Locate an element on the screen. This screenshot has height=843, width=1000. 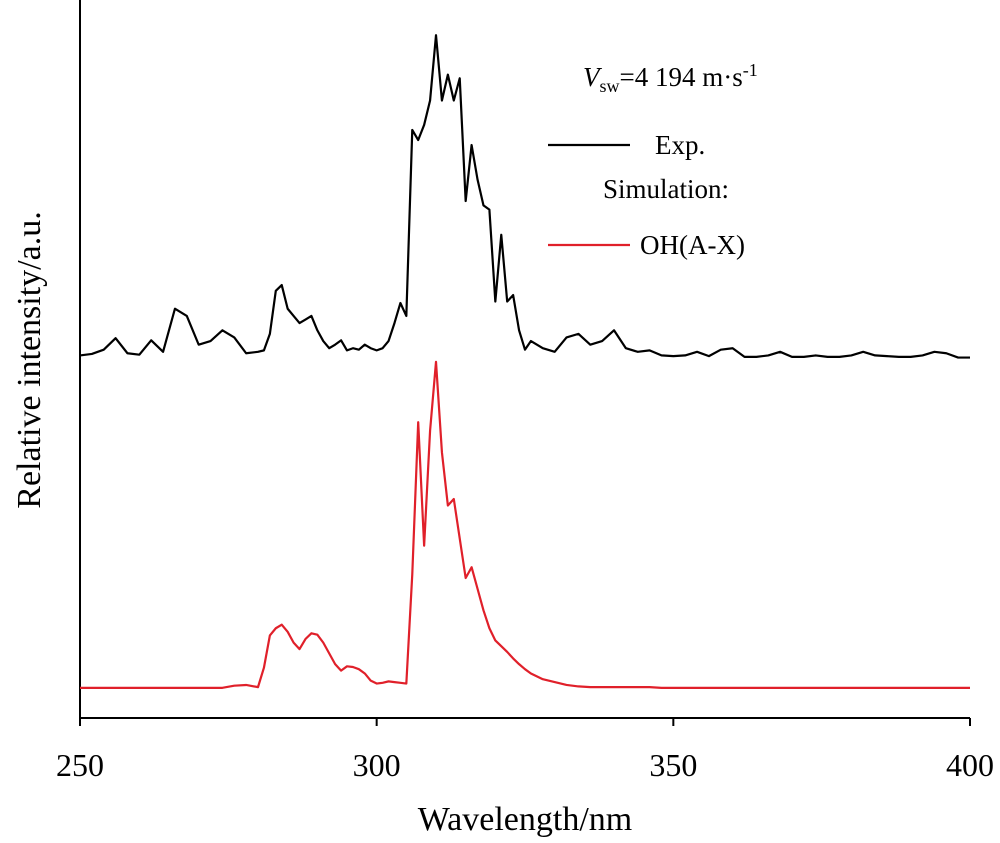
legend-label: Exp. is located at coordinates (680, 145).